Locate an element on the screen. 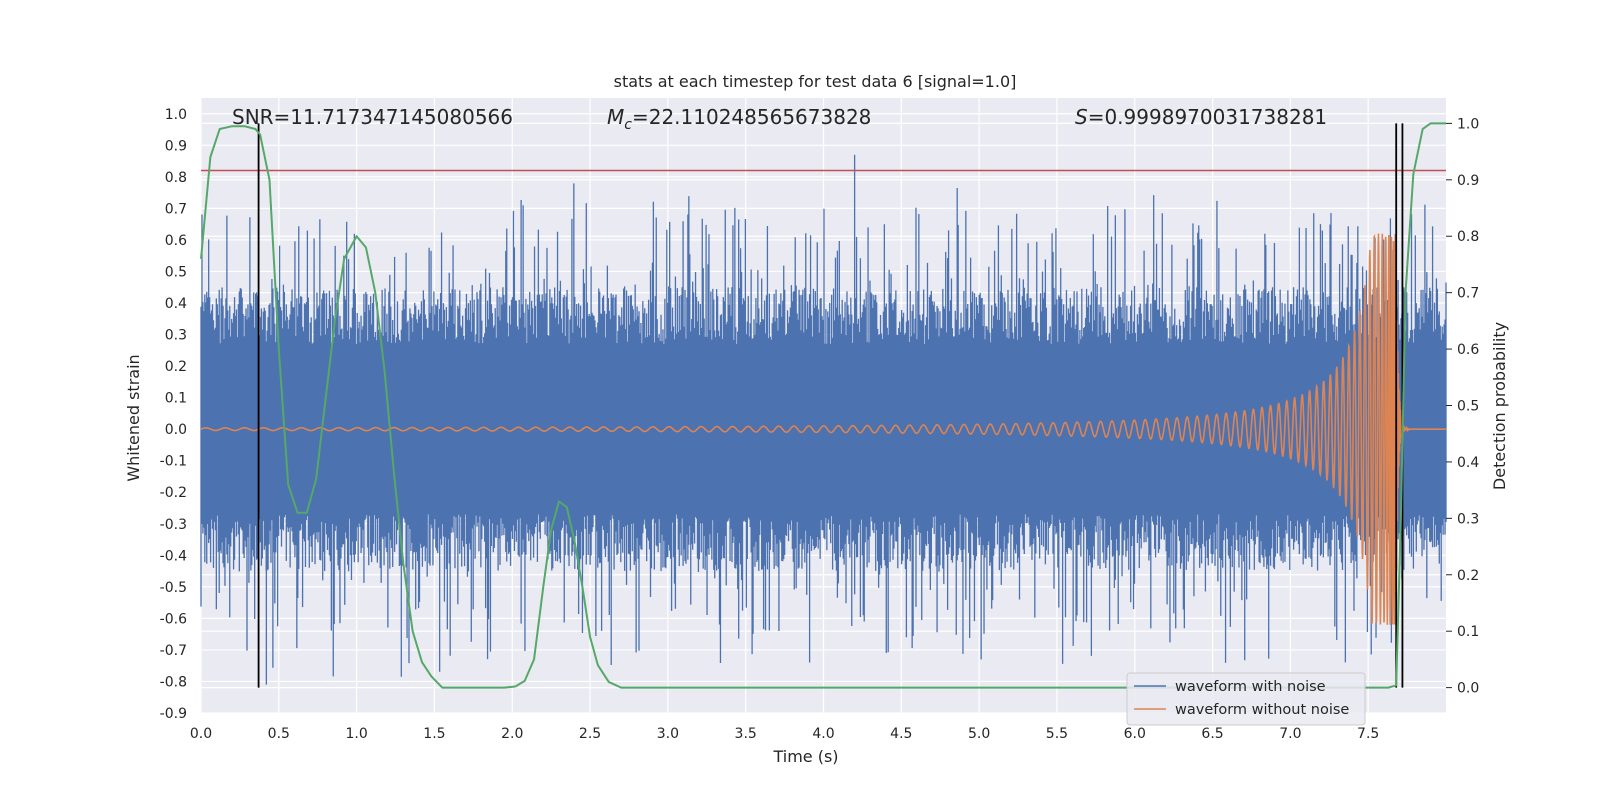 This screenshot has height=800, width=1600. x-tick-label: 4.5 is located at coordinates (901, 734).